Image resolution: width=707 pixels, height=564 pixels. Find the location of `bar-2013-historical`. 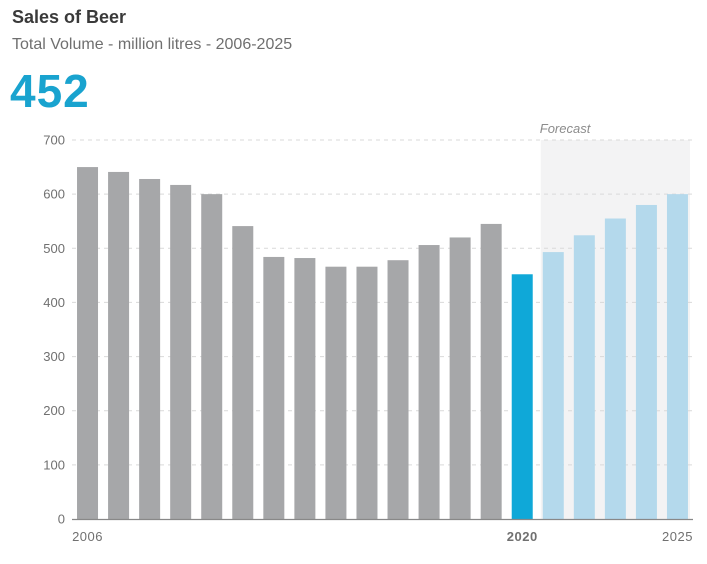

bar-2013-historical is located at coordinates (305, 388).